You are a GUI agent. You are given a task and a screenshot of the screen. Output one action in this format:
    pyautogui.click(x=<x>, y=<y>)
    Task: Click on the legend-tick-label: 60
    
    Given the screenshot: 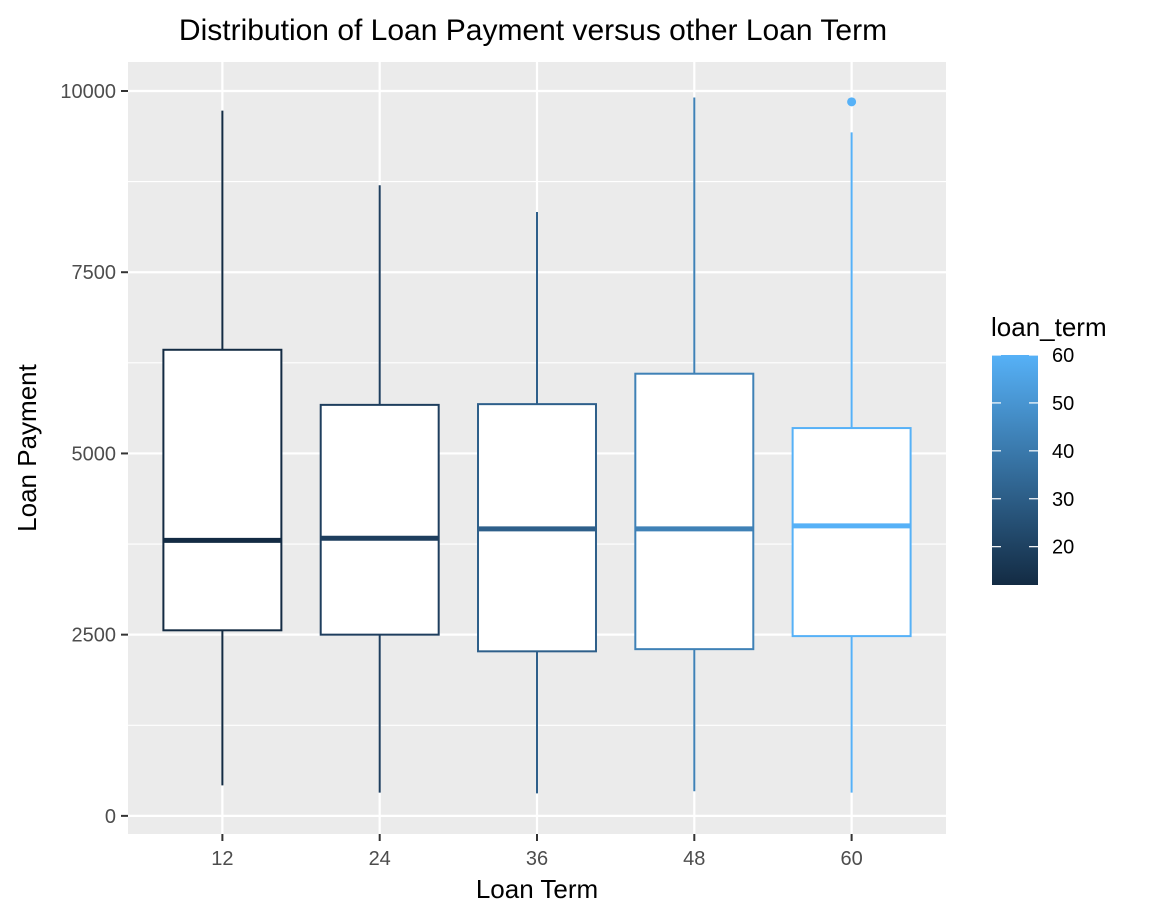 What is the action you would take?
    pyautogui.click(x=1063, y=356)
    